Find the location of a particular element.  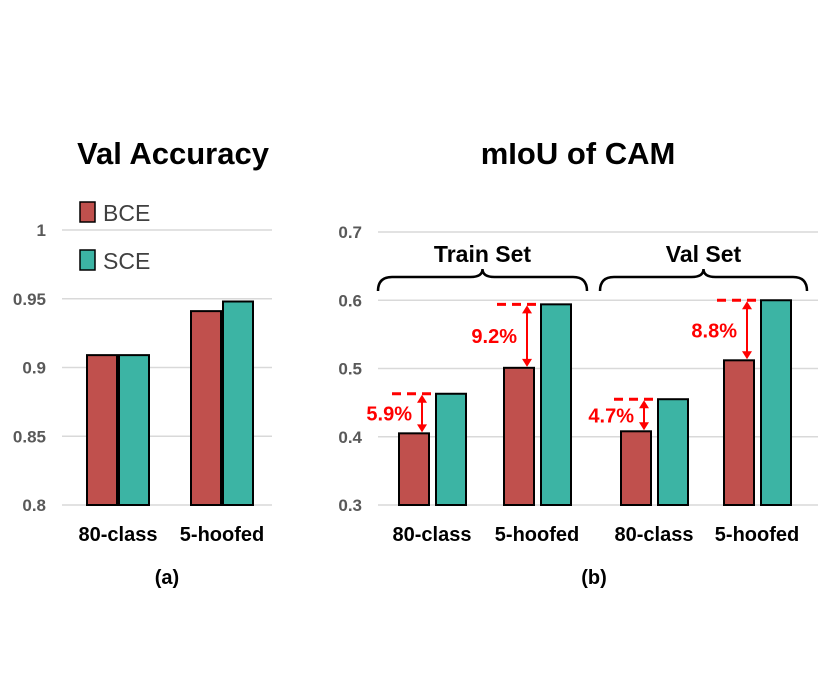

legend-swatch-sce is located at coordinates (87, 260).